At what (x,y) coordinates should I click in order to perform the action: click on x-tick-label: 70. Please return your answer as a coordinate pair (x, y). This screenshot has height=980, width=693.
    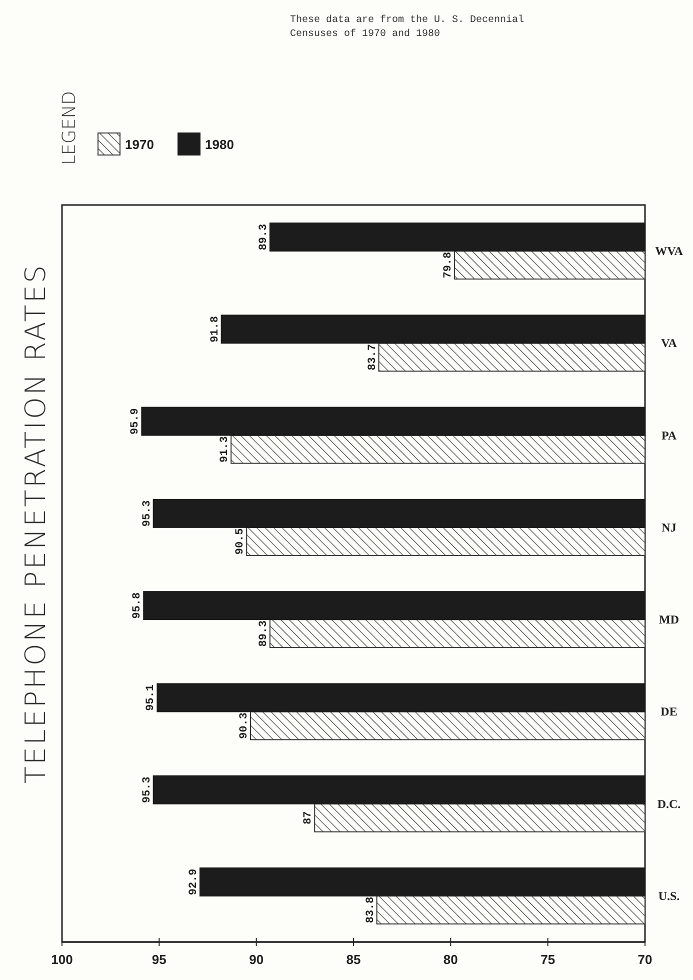
    Looking at the image, I should click on (645, 959).